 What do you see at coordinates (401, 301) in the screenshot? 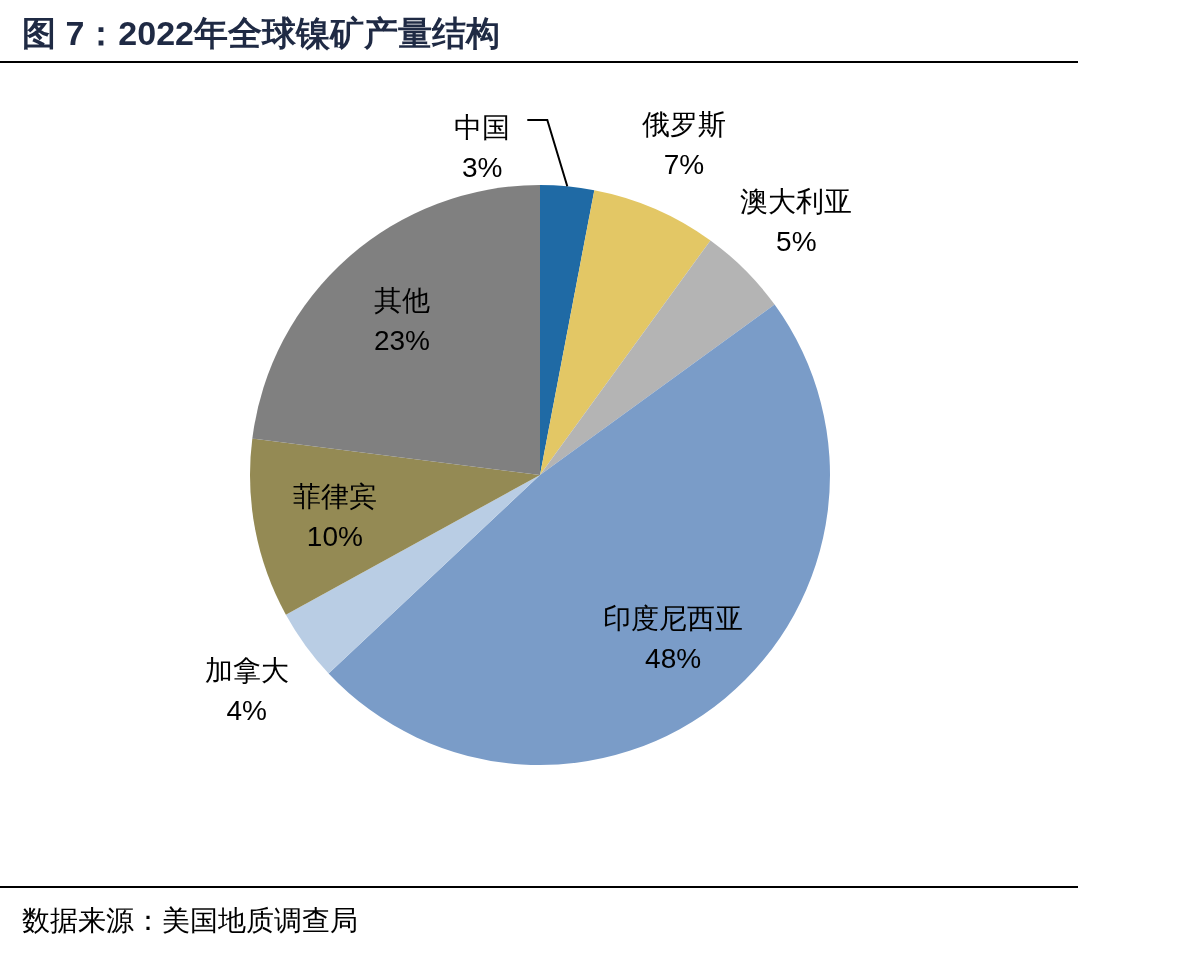
I see `slice-label: 其他` at bounding box center [401, 301].